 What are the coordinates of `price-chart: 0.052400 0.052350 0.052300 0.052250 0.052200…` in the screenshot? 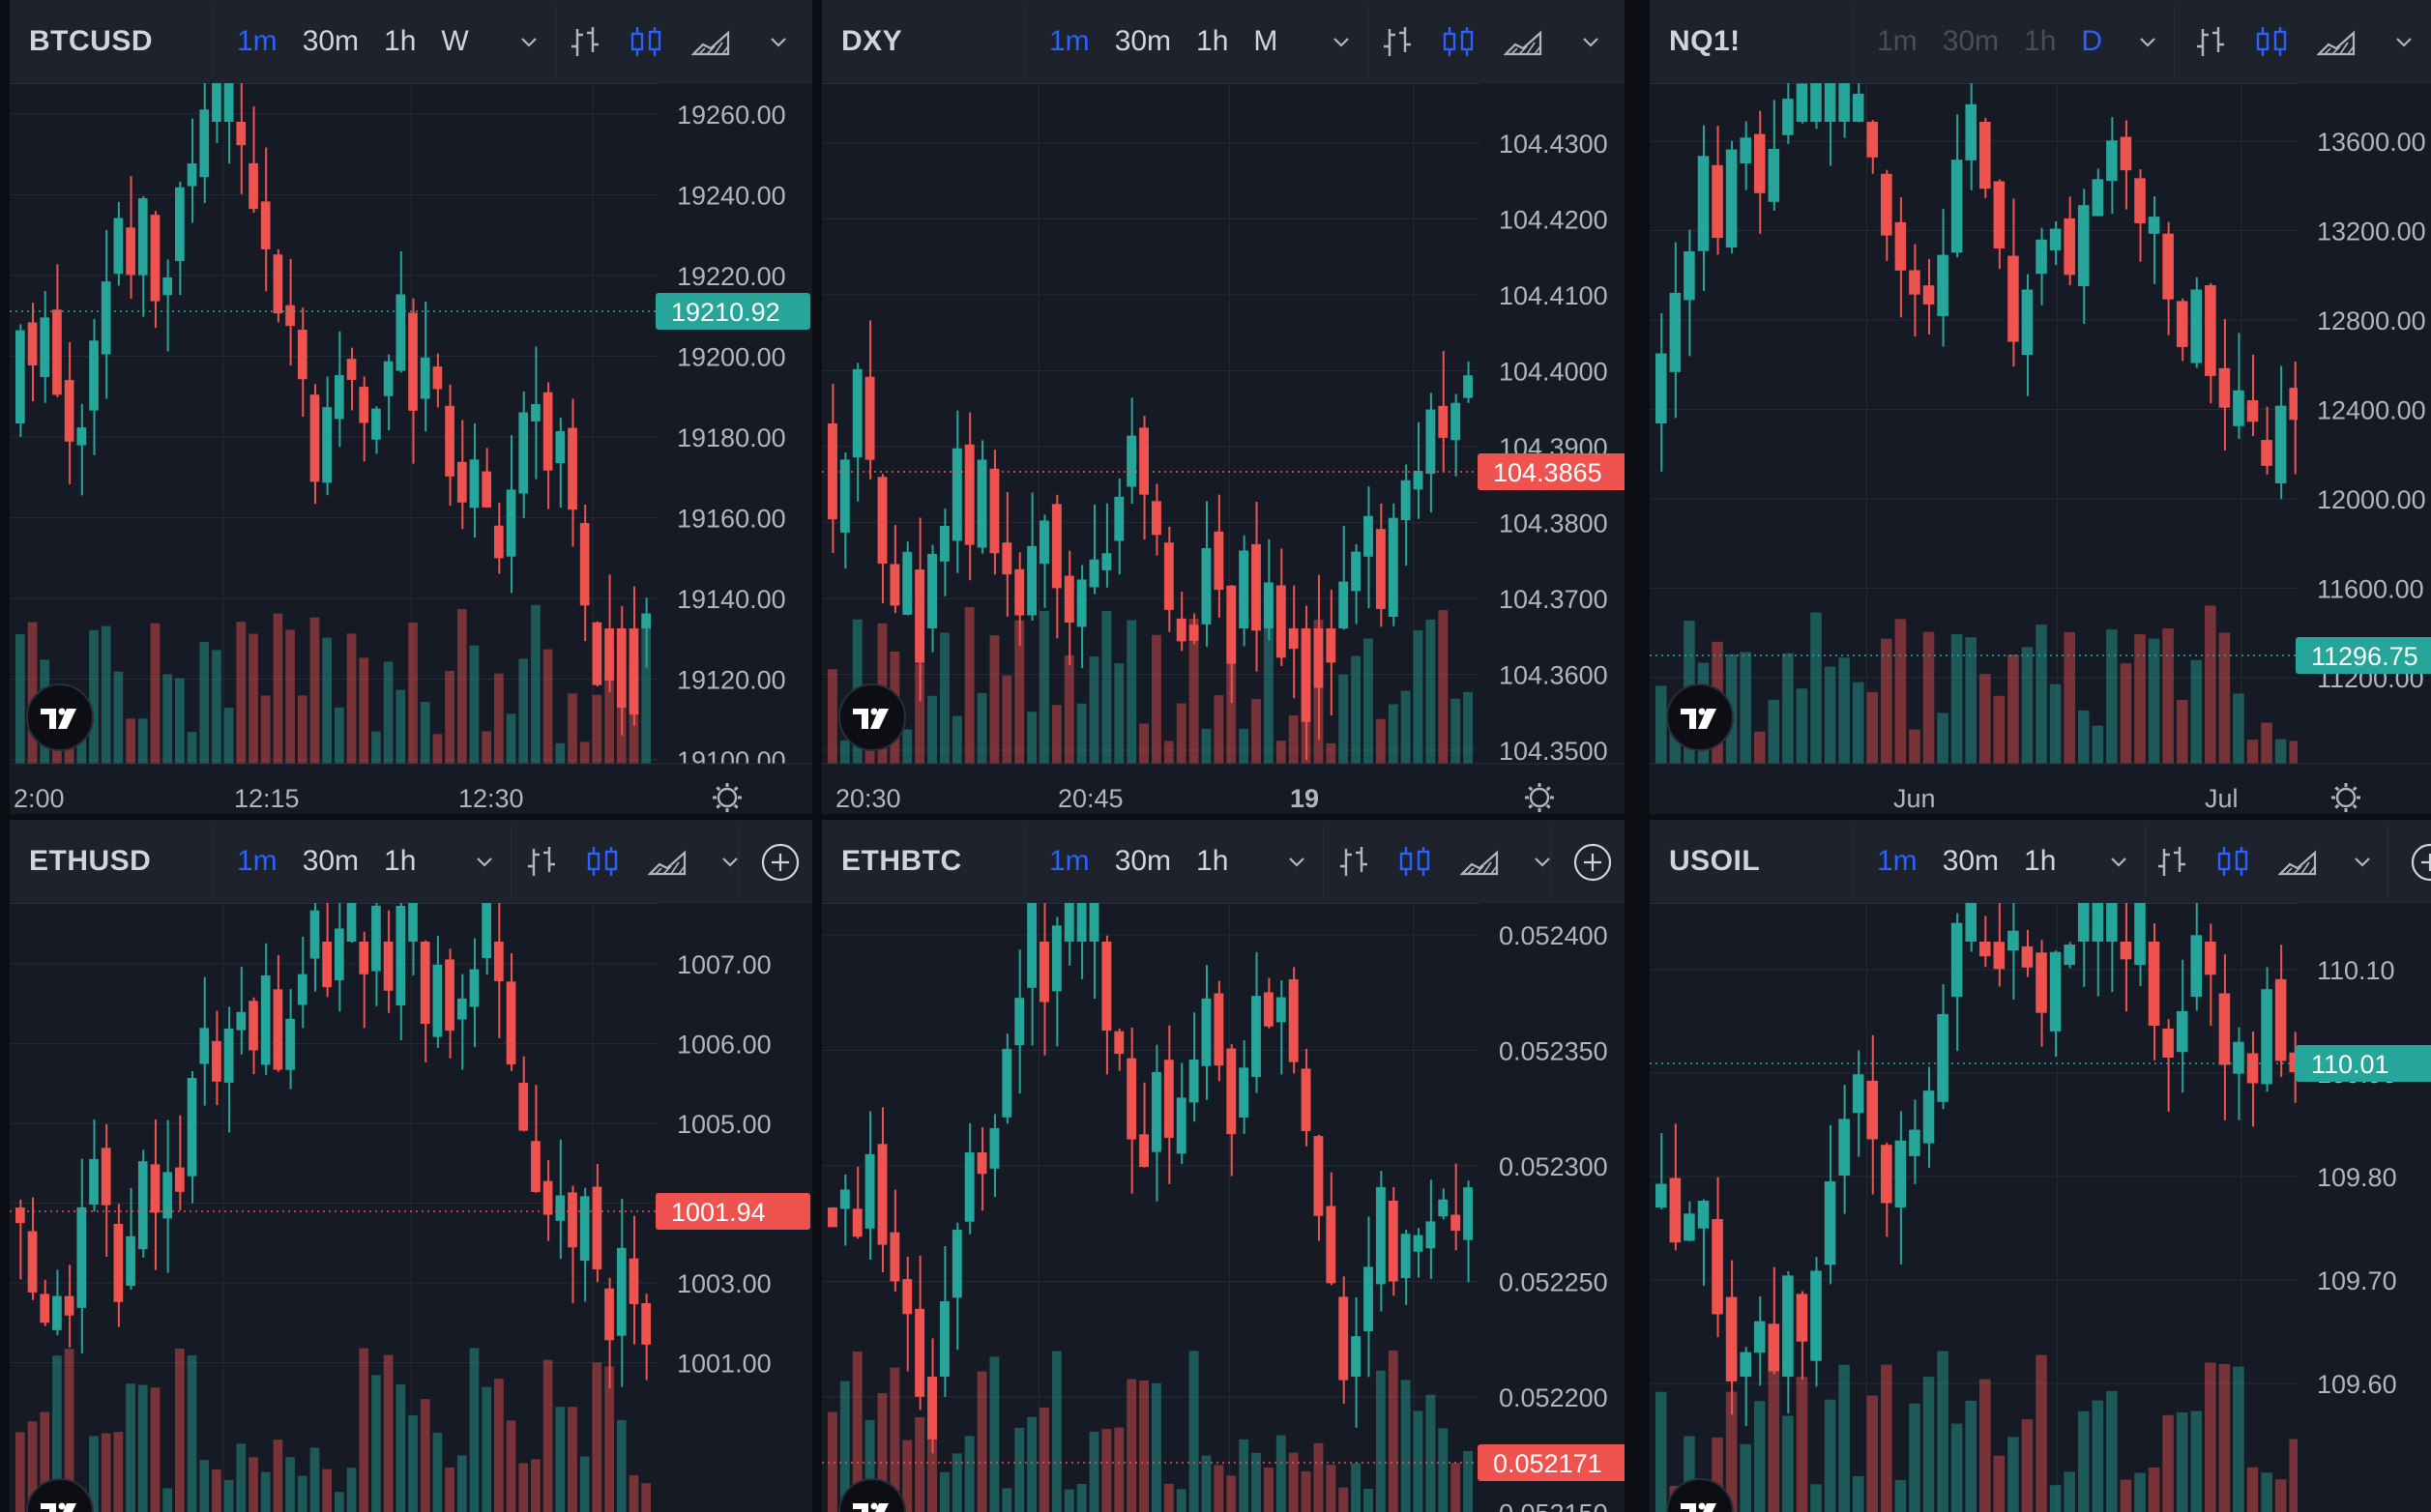 It's located at (1223, 1207).